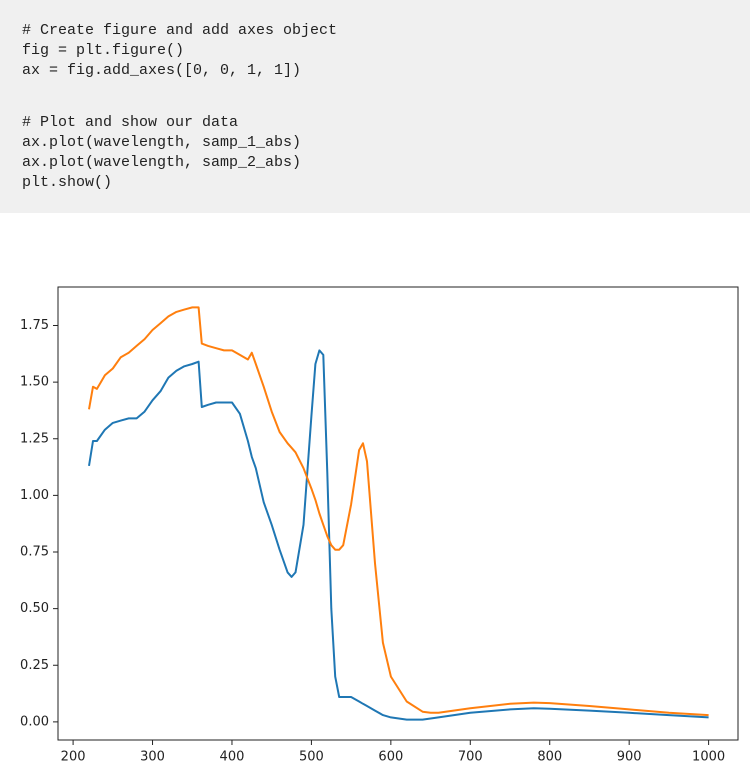 The width and height of the screenshot is (750, 779). What do you see at coordinates (708, 757) in the screenshot?
I see `x-tick-label: 1000` at bounding box center [708, 757].